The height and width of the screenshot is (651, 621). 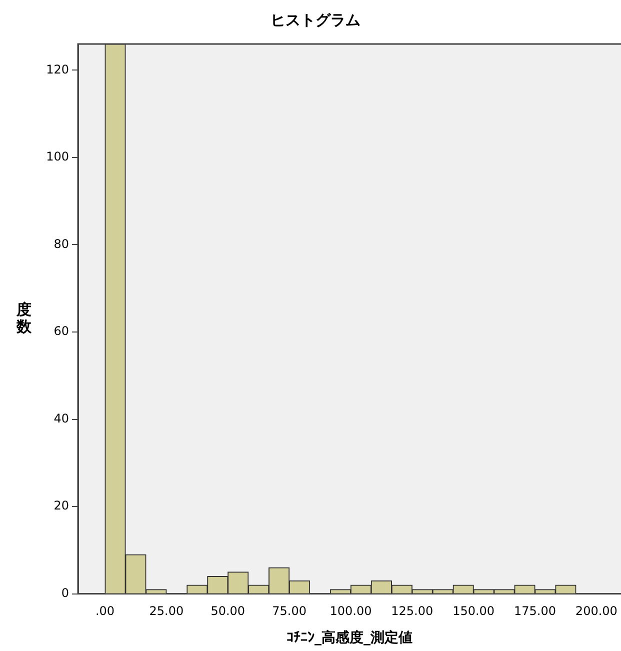 I want to click on y-tick-label: 60, so click(x=61, y=331).